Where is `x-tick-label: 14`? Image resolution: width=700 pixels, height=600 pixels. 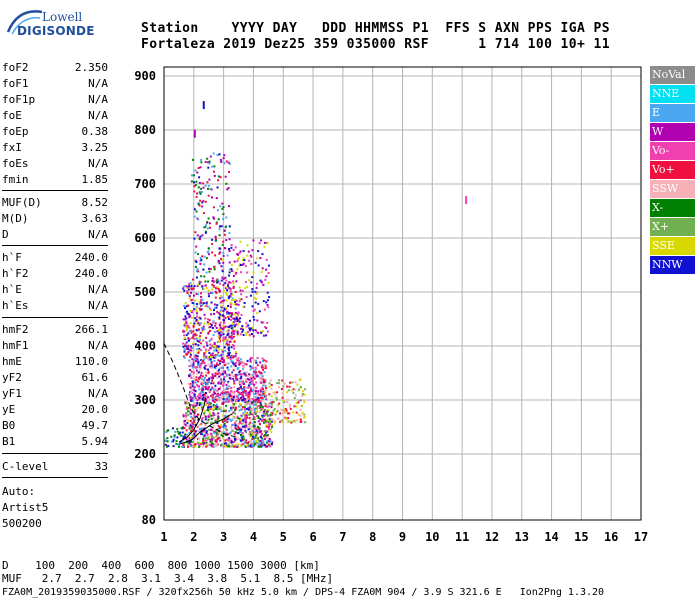
x-tick-label: 14 is located at coordinates (551, 537).